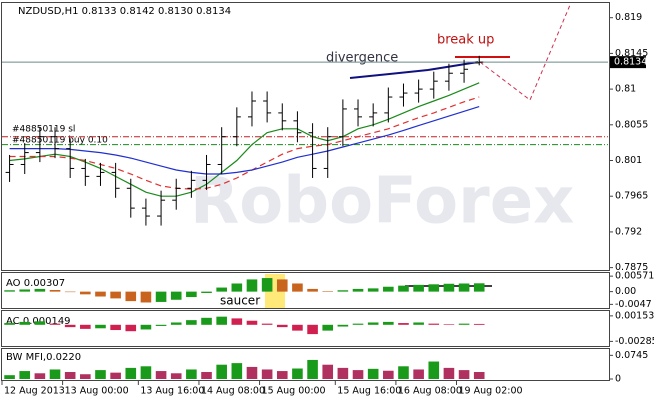 The width and height of the screenshot is (654, 400). I want to click on x-tick-label: 16 Aug 08:00, so click(430, 391).